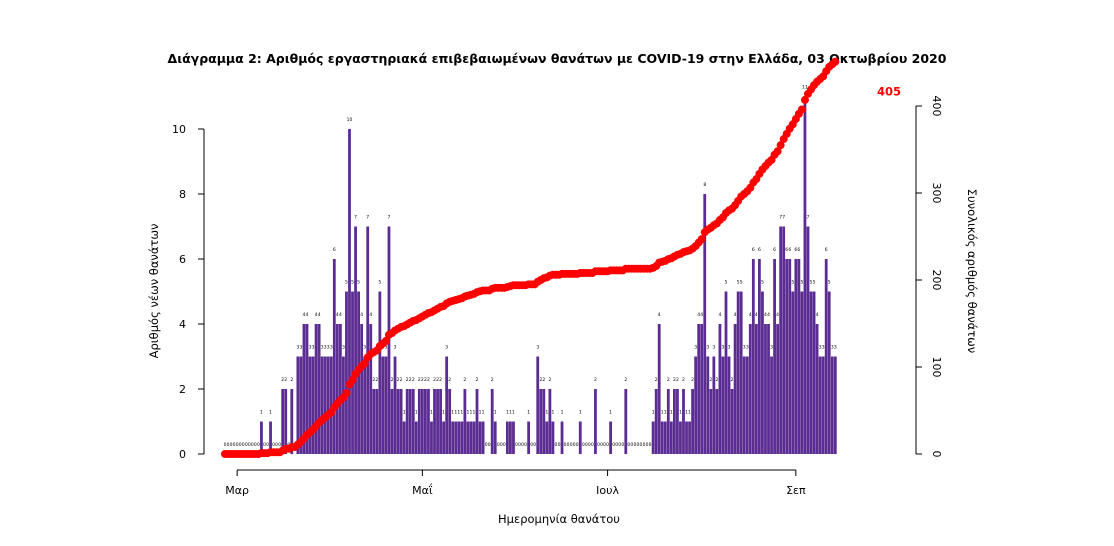  Describe the element at coordinates (182, 259) in the screenshot. I see `y-tick-label: 6` at that location.